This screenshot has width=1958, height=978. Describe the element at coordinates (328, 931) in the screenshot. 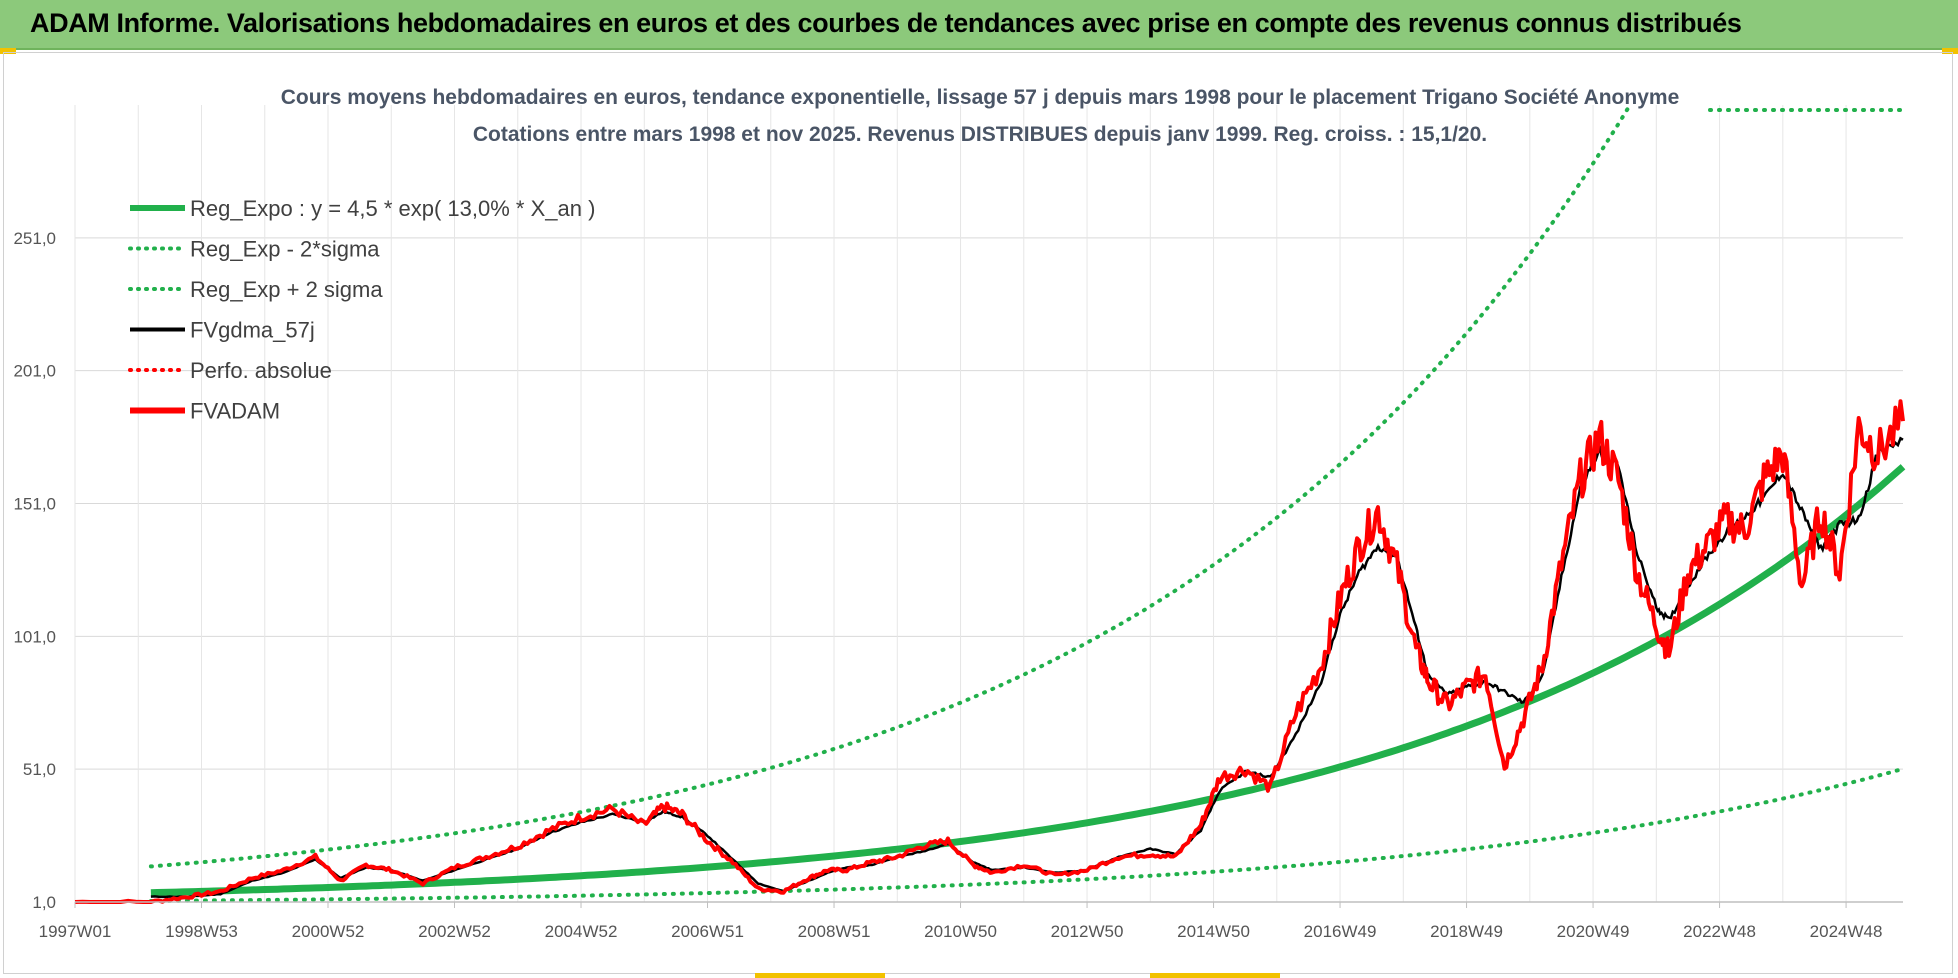

I see `x-tick-label: 2000W52` at that location.